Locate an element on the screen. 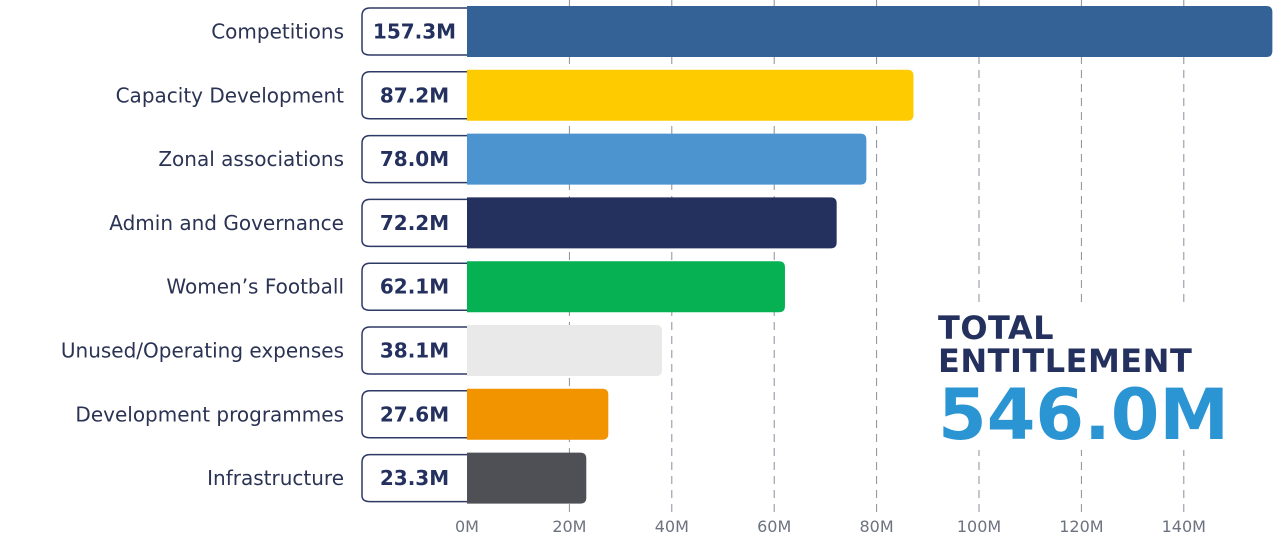 This screenshot has height=539, width=1280. x-axis-ticks: 0M 20M 40M 60M 80M 100M 120M 140M is located at coordinates (830, 526).